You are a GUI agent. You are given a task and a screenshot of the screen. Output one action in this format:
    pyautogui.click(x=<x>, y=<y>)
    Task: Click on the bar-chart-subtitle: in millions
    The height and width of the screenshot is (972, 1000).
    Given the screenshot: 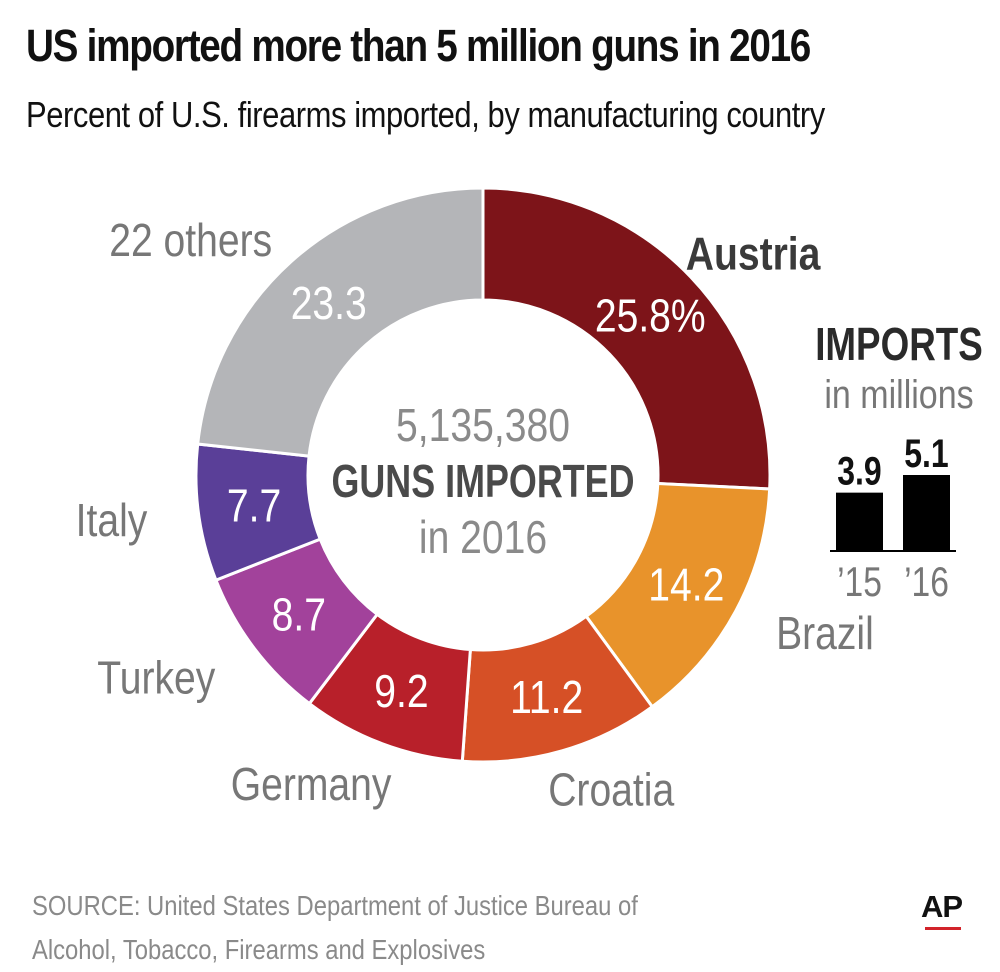 What is the action you would take?
    pyautogui.click(x=898, y=393)
    